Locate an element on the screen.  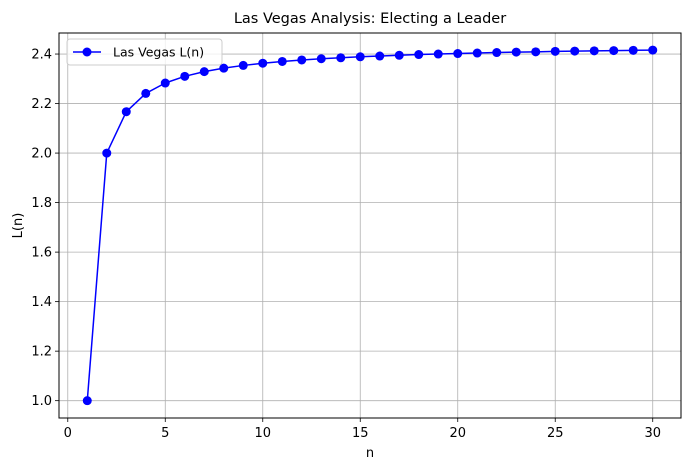
y-tick-label: 2.4 is located at coordinates (41, 55).